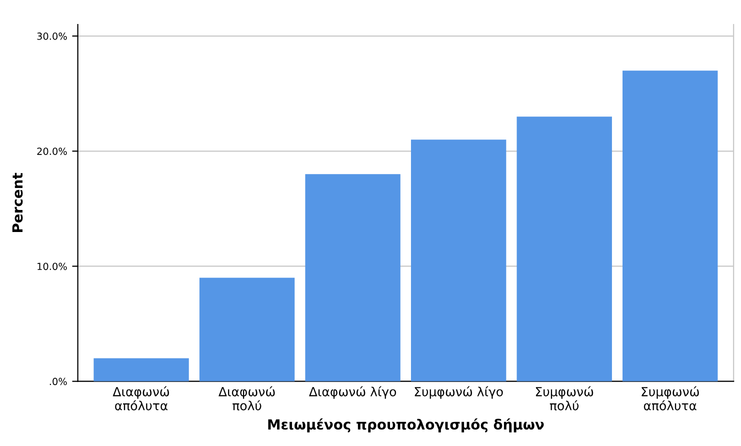 The width and height of the screenshot is (741, 446). Describe the element at coordinates (565, 398) in the screenshot. I see `x-tick-label: Συμφωνώ πολύ` at that location.